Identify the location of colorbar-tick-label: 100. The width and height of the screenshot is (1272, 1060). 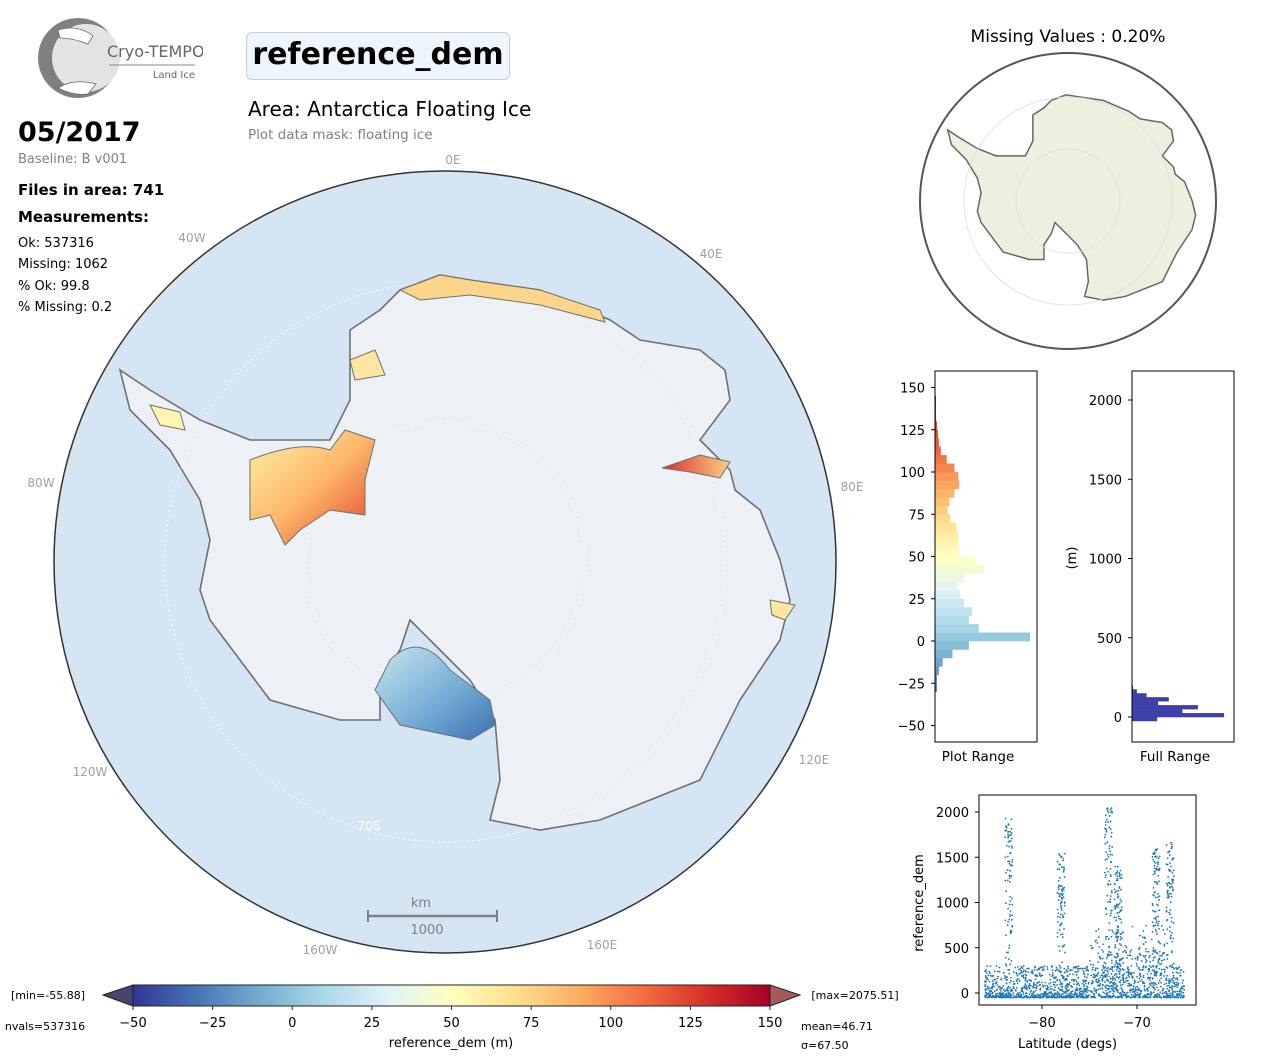
(610, 1023).